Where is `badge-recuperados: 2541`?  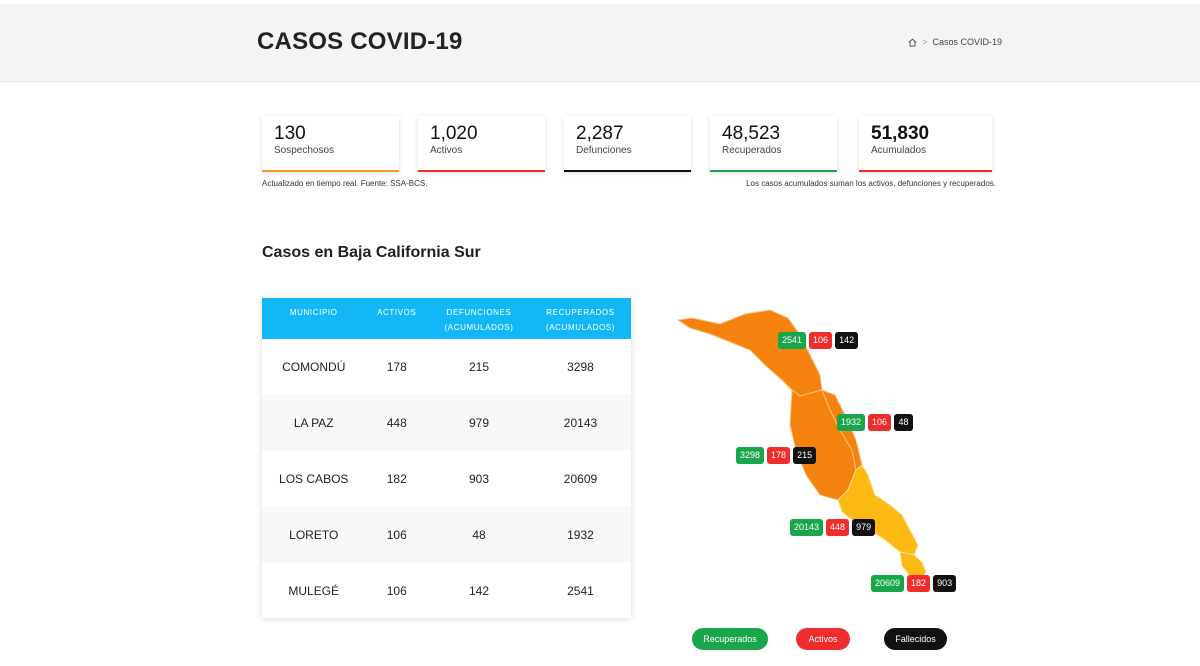
badge-recuperados: 2541 is located at coordinates (792, 340).